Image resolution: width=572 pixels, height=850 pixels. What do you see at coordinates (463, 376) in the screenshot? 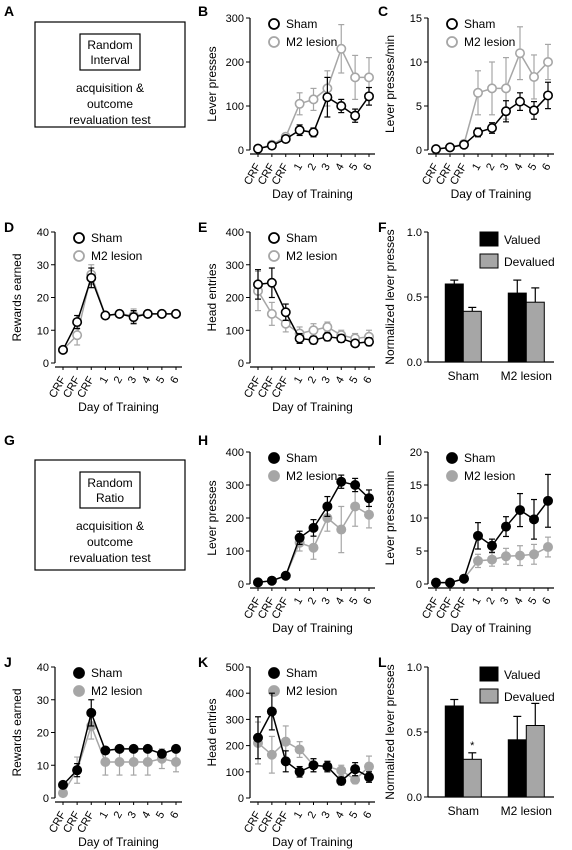
I see `group-label: Sham` at bounding box center [463, 376].